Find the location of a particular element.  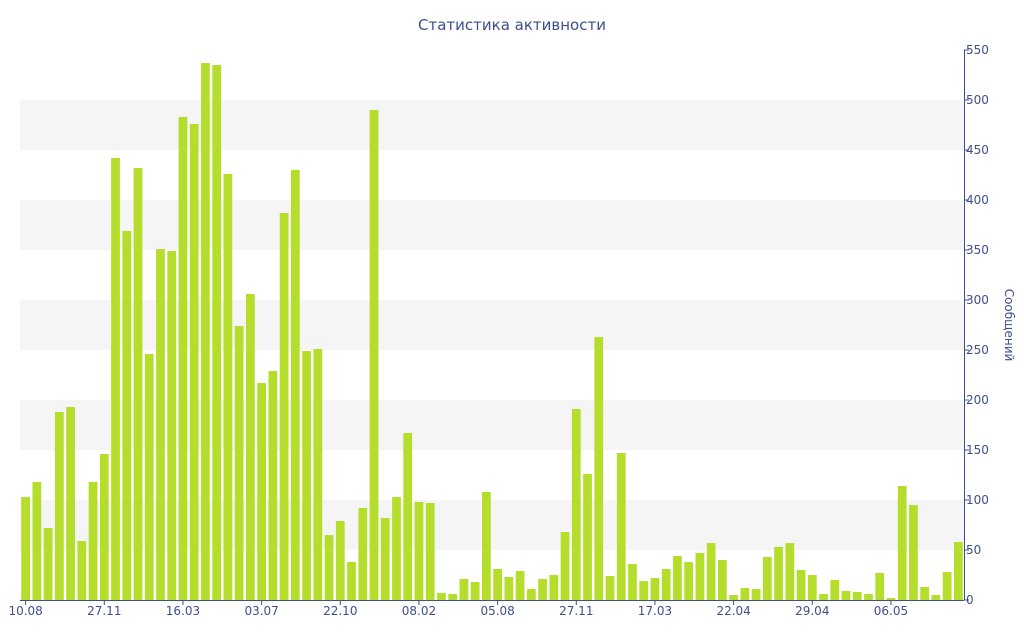

y-tick-label: 450 is located at coordinates (977, 150).